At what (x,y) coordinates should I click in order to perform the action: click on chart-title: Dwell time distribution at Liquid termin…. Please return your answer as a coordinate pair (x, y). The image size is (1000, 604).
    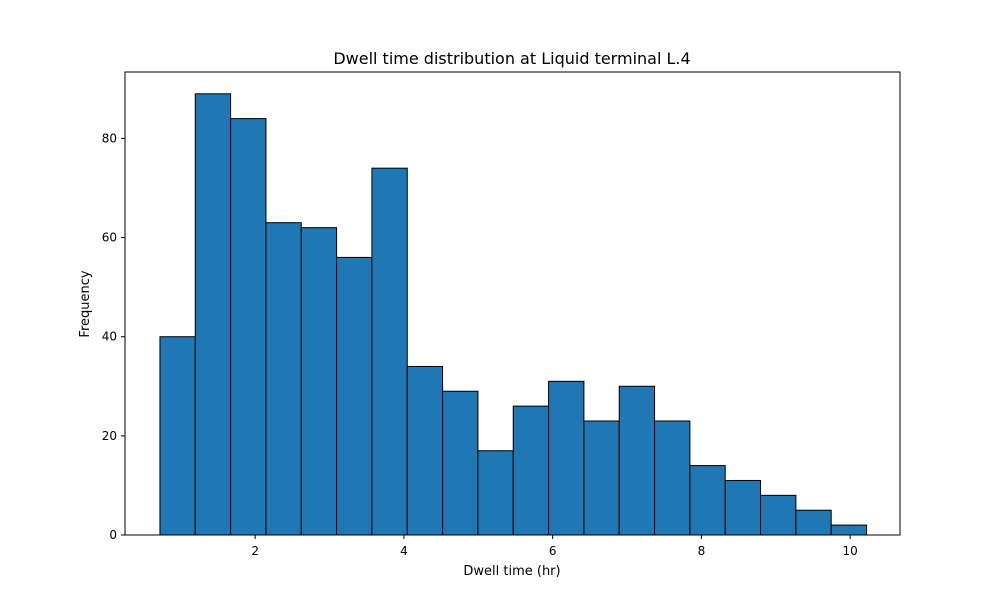
    Looking at the image, I should click on (511, 58).